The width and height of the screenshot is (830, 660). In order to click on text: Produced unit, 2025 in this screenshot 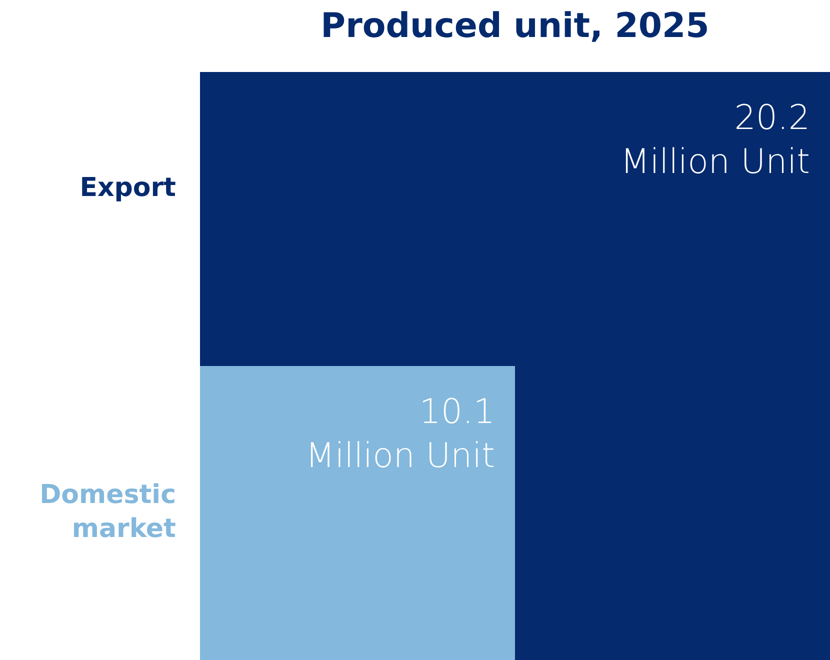, I will do `click(515, 26)`.